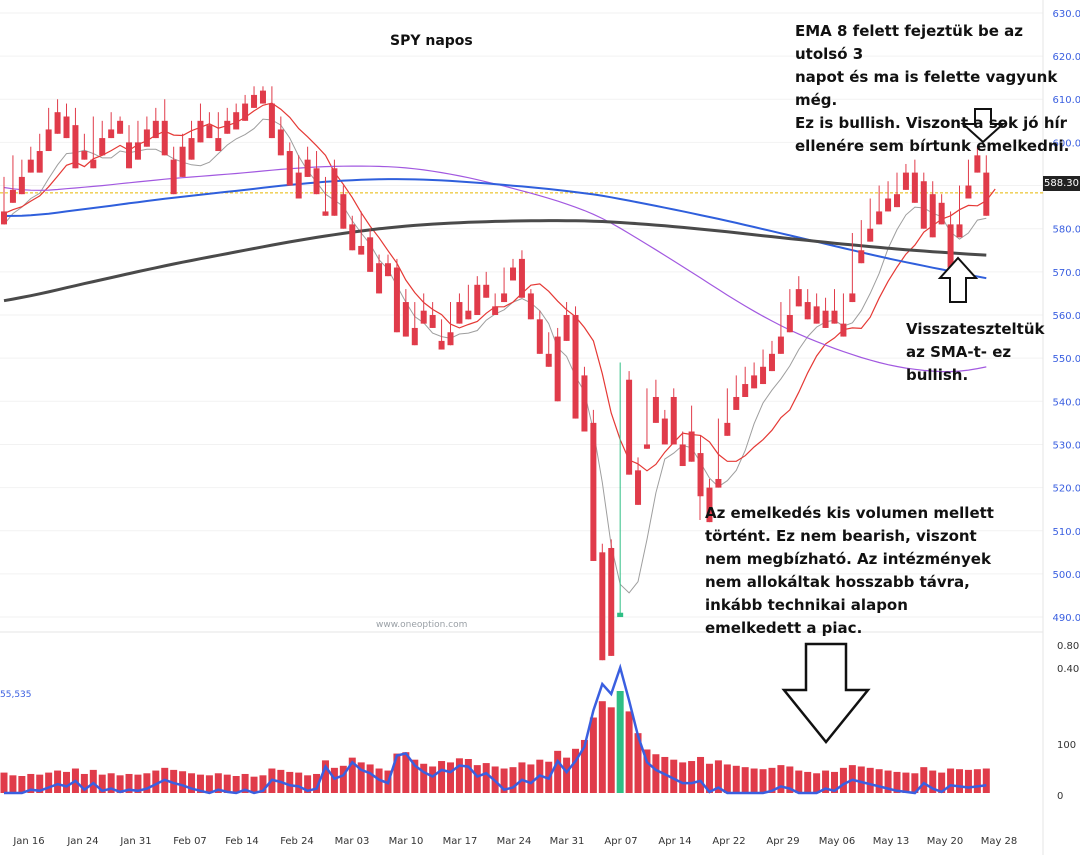  What do you see at coordinates (1066, 273) in the screenshot?
I see `price-tick-label: 570.00` at bounding box center [1066, 273].